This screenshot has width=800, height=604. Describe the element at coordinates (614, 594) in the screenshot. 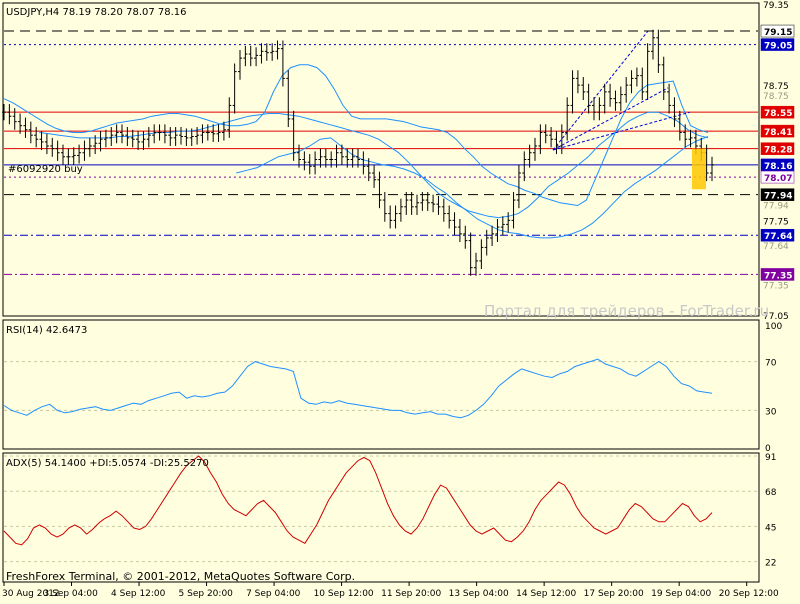

I see `x-tick-label: 17 Sep 20:00` at that location.